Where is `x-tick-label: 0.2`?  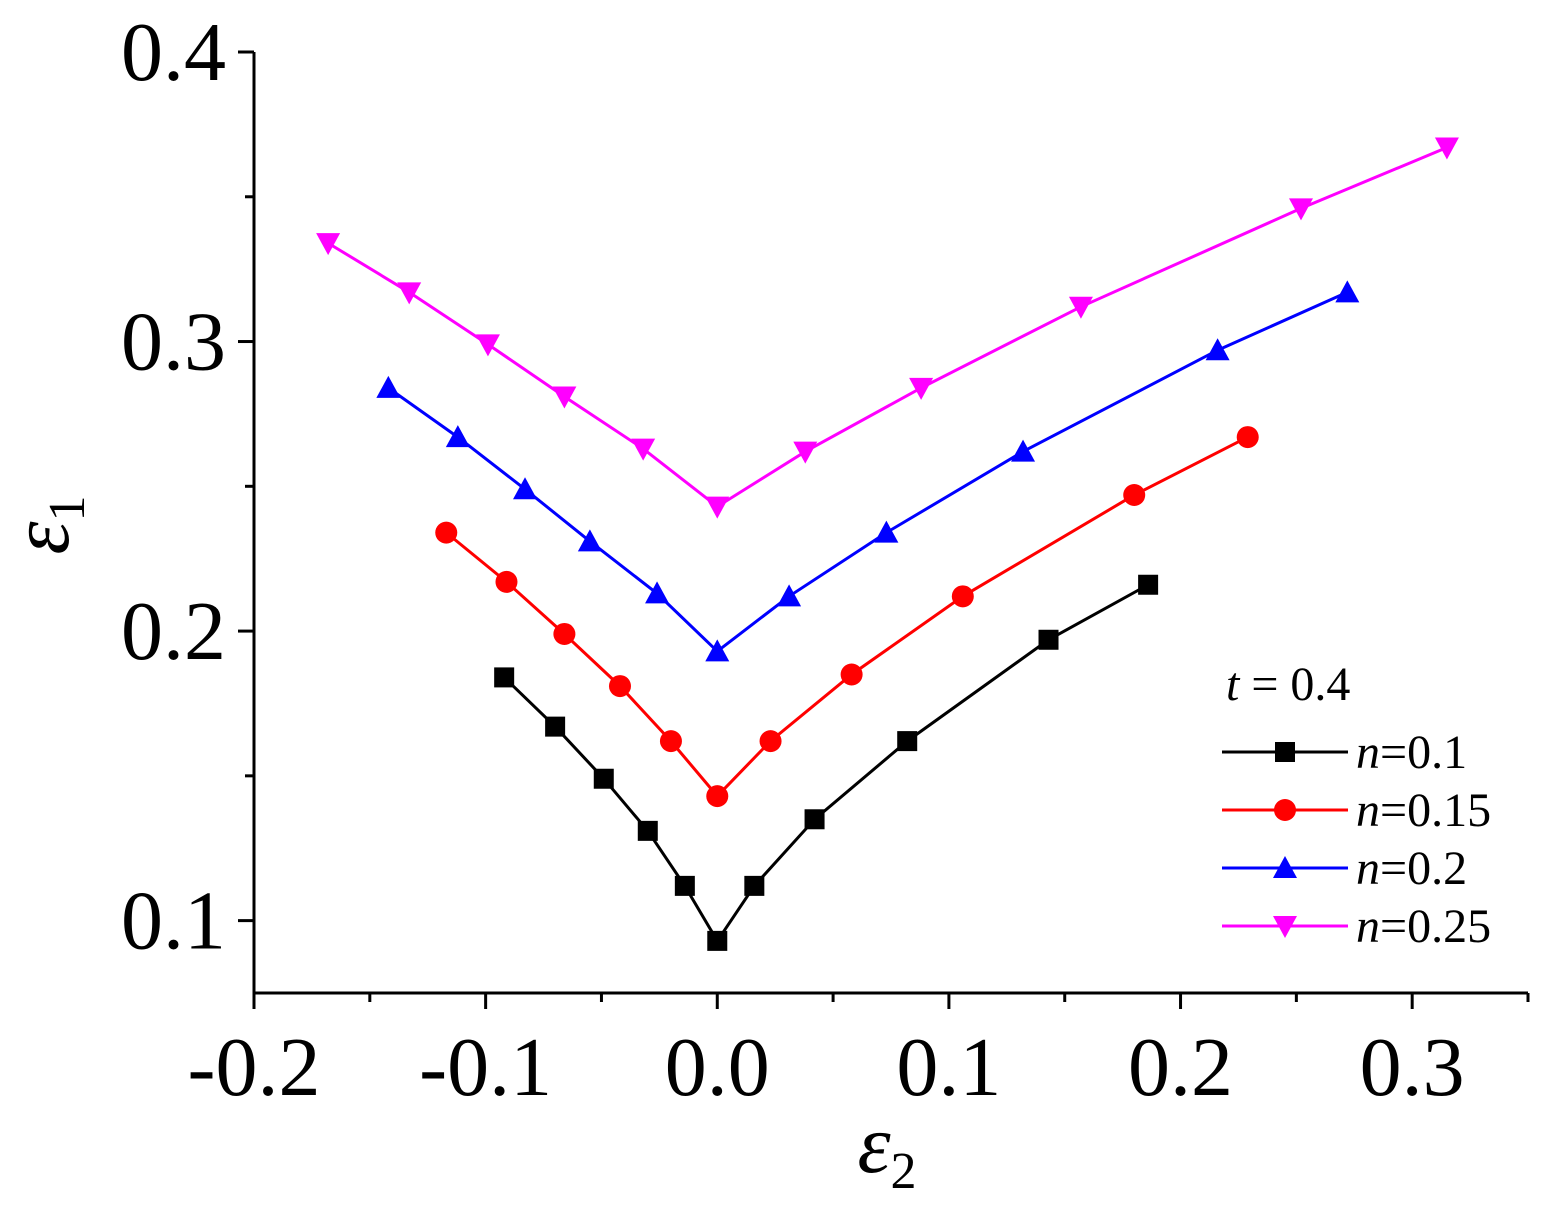 x-tick-label: 0.2 is located at coordinates (1180, 1067).